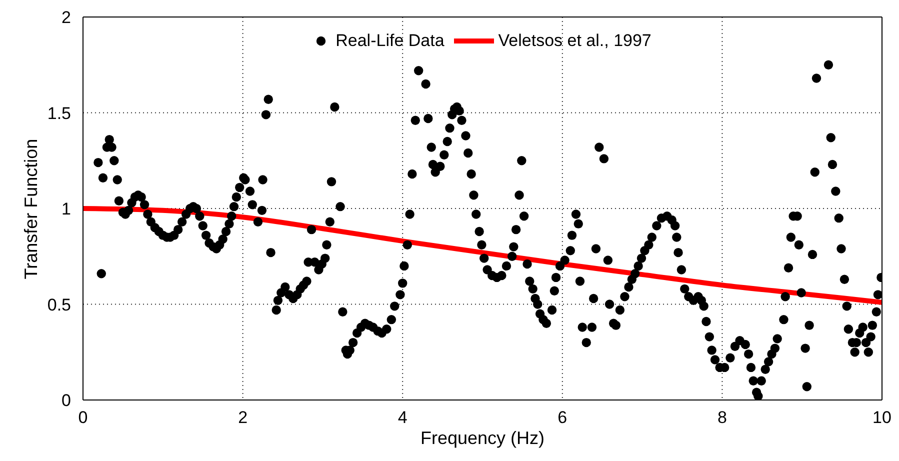  Describe the element at coordinates (563, 418) in the screenshot. I see `x-tick-label: 6` at that location.